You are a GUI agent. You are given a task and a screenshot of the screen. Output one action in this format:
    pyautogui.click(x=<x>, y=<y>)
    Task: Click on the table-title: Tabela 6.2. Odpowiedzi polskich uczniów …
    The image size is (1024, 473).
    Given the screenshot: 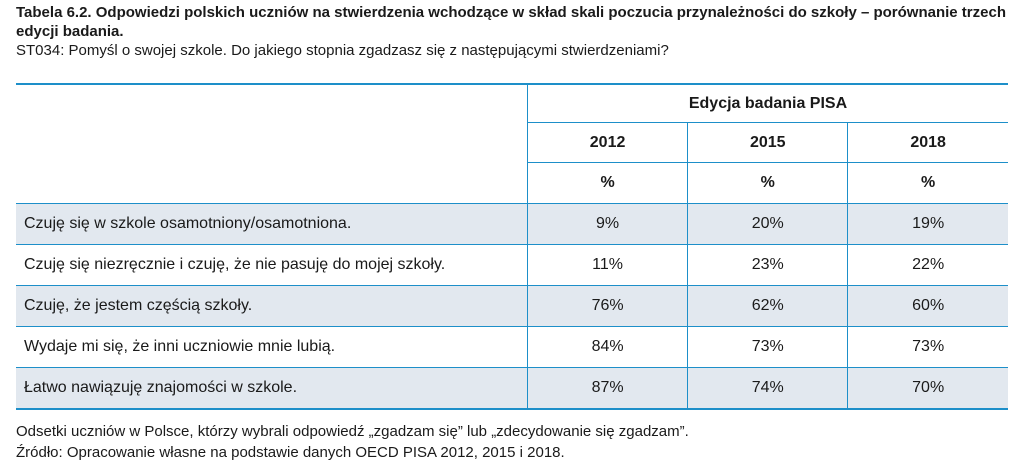 What is the action you would take?
    pyautogui.click(x=511, y=22)
    